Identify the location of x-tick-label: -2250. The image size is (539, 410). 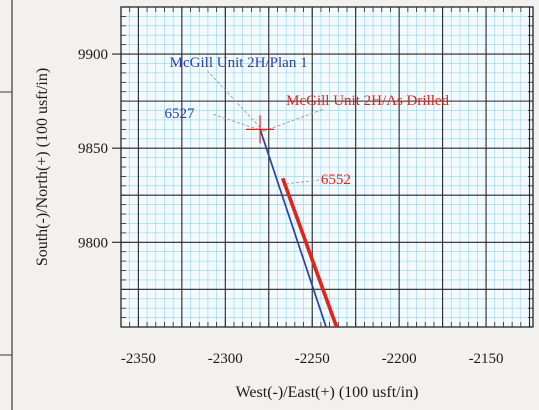
(312, 359).